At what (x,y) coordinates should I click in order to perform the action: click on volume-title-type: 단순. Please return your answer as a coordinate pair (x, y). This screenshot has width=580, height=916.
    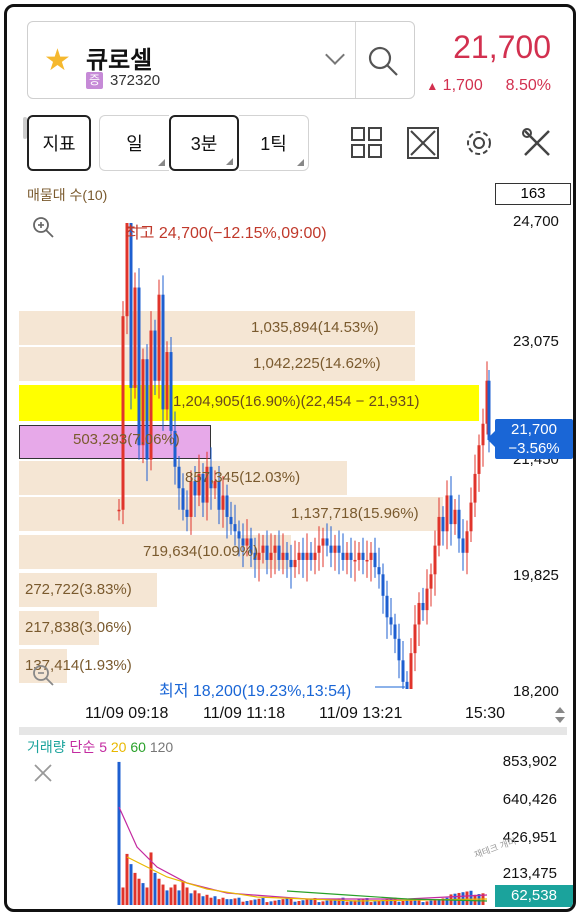
    Looking at the image, I should click on (82, 747).